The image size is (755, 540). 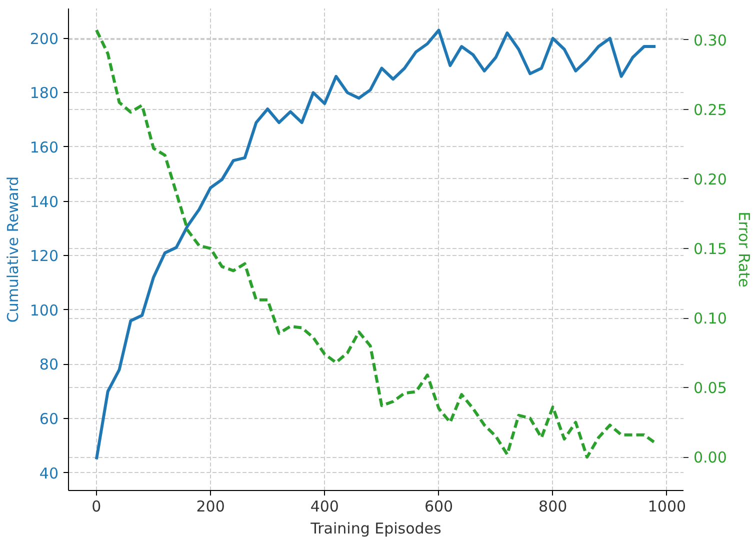 What do you see at coordinates (210, 507) in the screenshot?
I see `x-tick-label: 200` at bounding box center [210, 507].